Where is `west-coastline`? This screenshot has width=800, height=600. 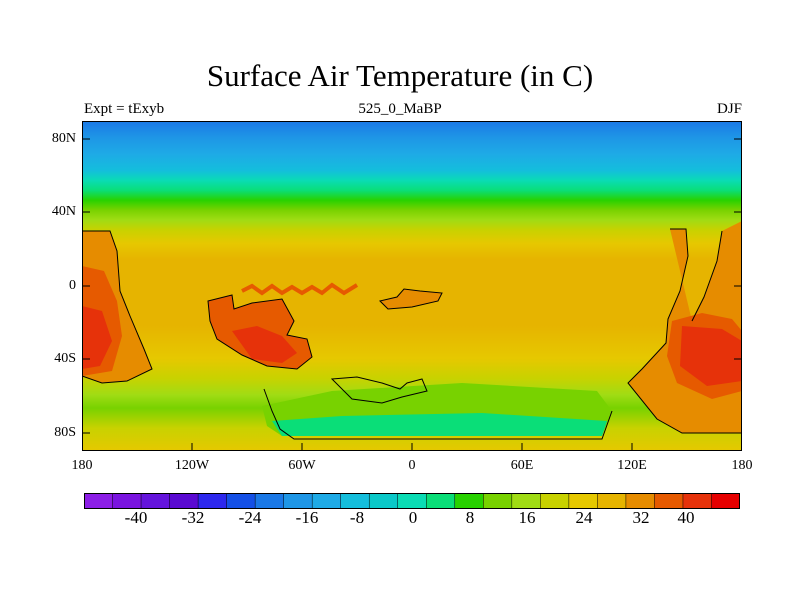
west-coastline is located at coordinates (117, 307).